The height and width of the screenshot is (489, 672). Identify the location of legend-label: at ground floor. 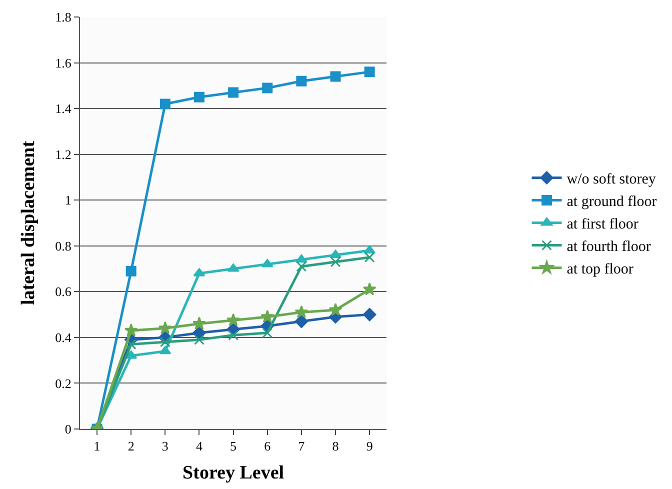
(611, 202).